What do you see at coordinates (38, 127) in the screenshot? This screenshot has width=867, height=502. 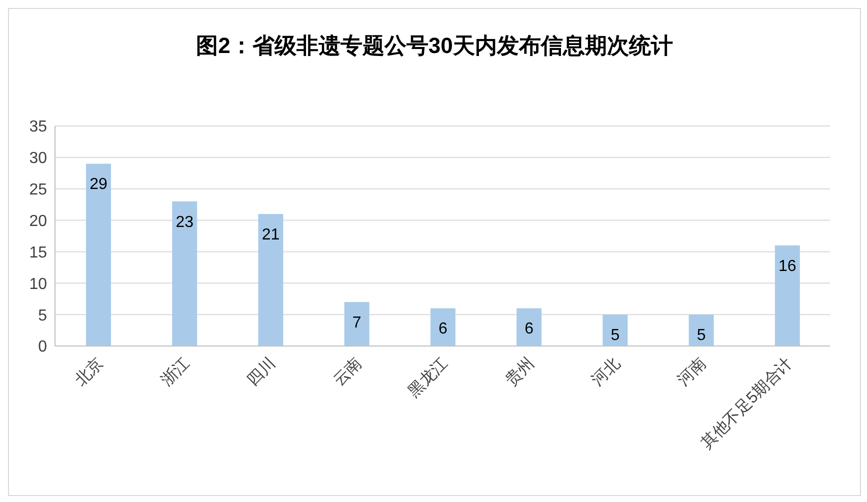 I see `y-tick-label: 35` at bounding box center [38, 127].